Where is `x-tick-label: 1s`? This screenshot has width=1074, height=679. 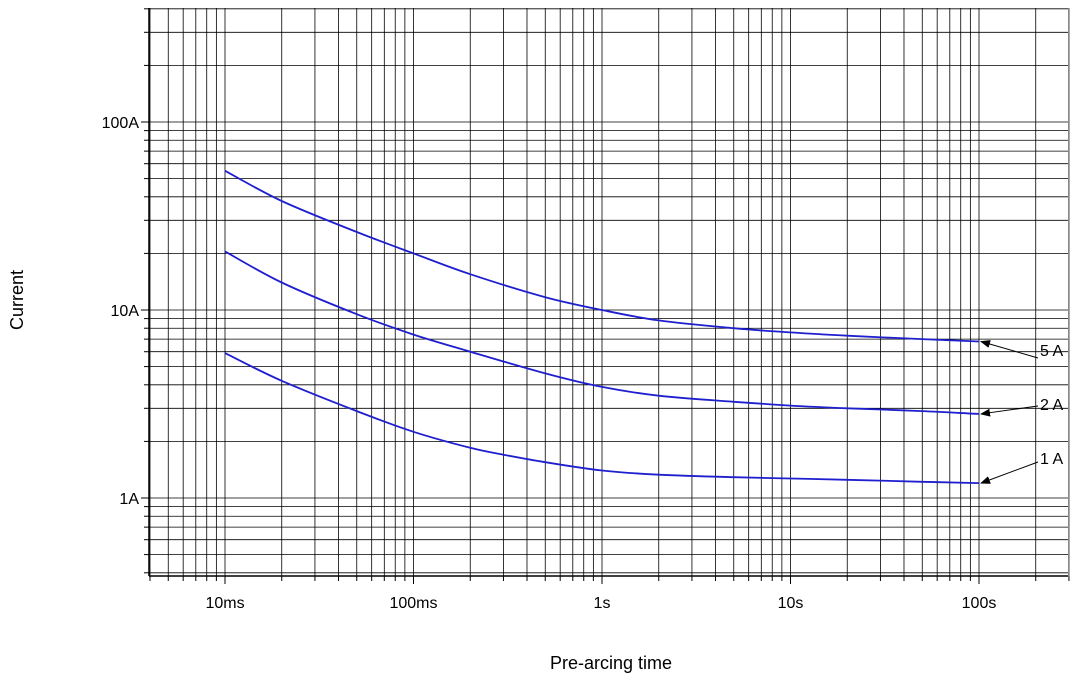 x-tick-label: 1s is located at coordinates (602, 603).